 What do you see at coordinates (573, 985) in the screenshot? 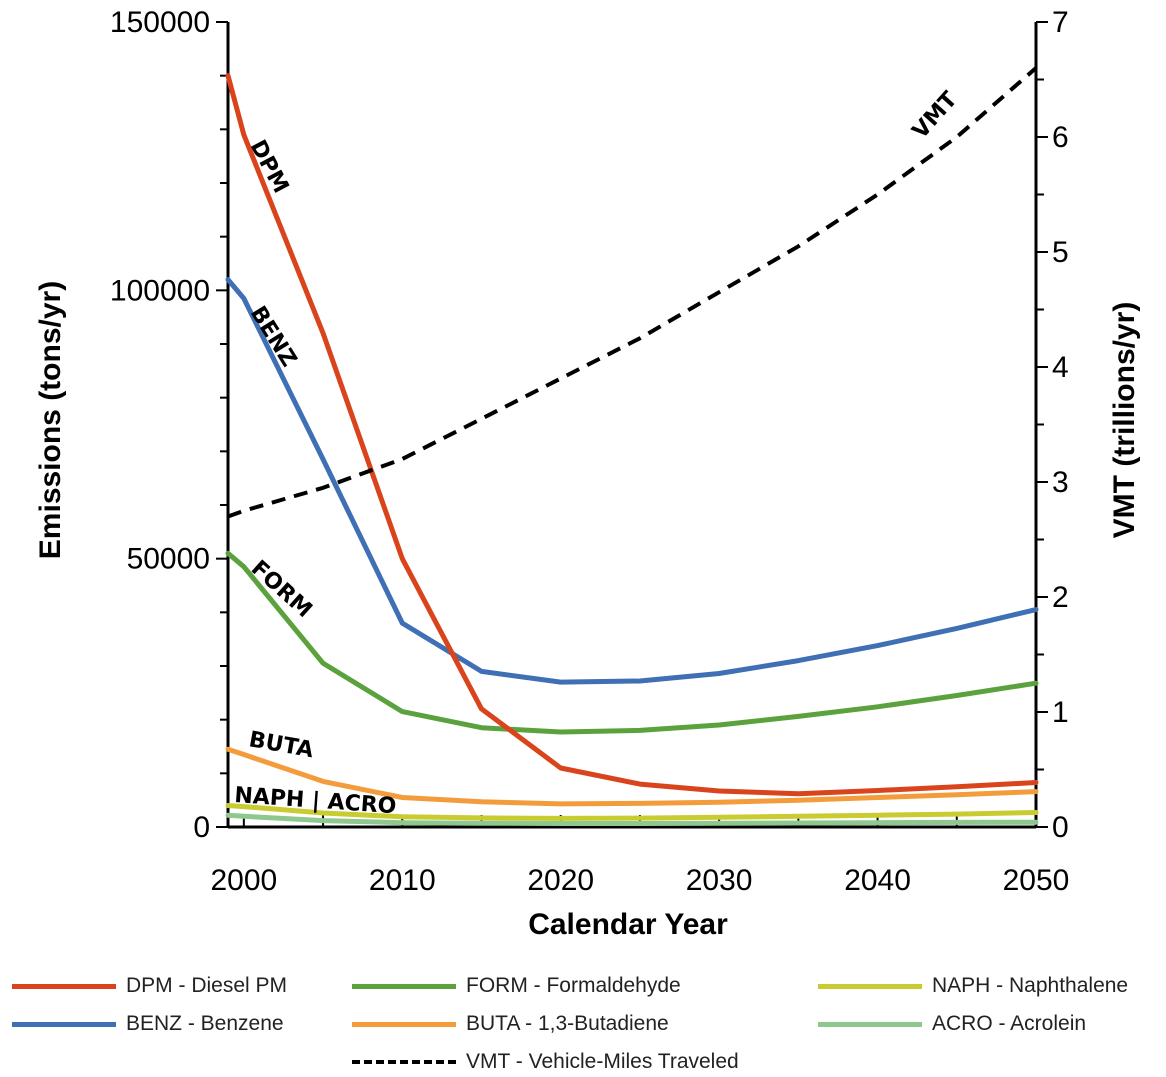
I see `legend-label-form: FORM - Formaldehyde` at bounding box center [573, 985].